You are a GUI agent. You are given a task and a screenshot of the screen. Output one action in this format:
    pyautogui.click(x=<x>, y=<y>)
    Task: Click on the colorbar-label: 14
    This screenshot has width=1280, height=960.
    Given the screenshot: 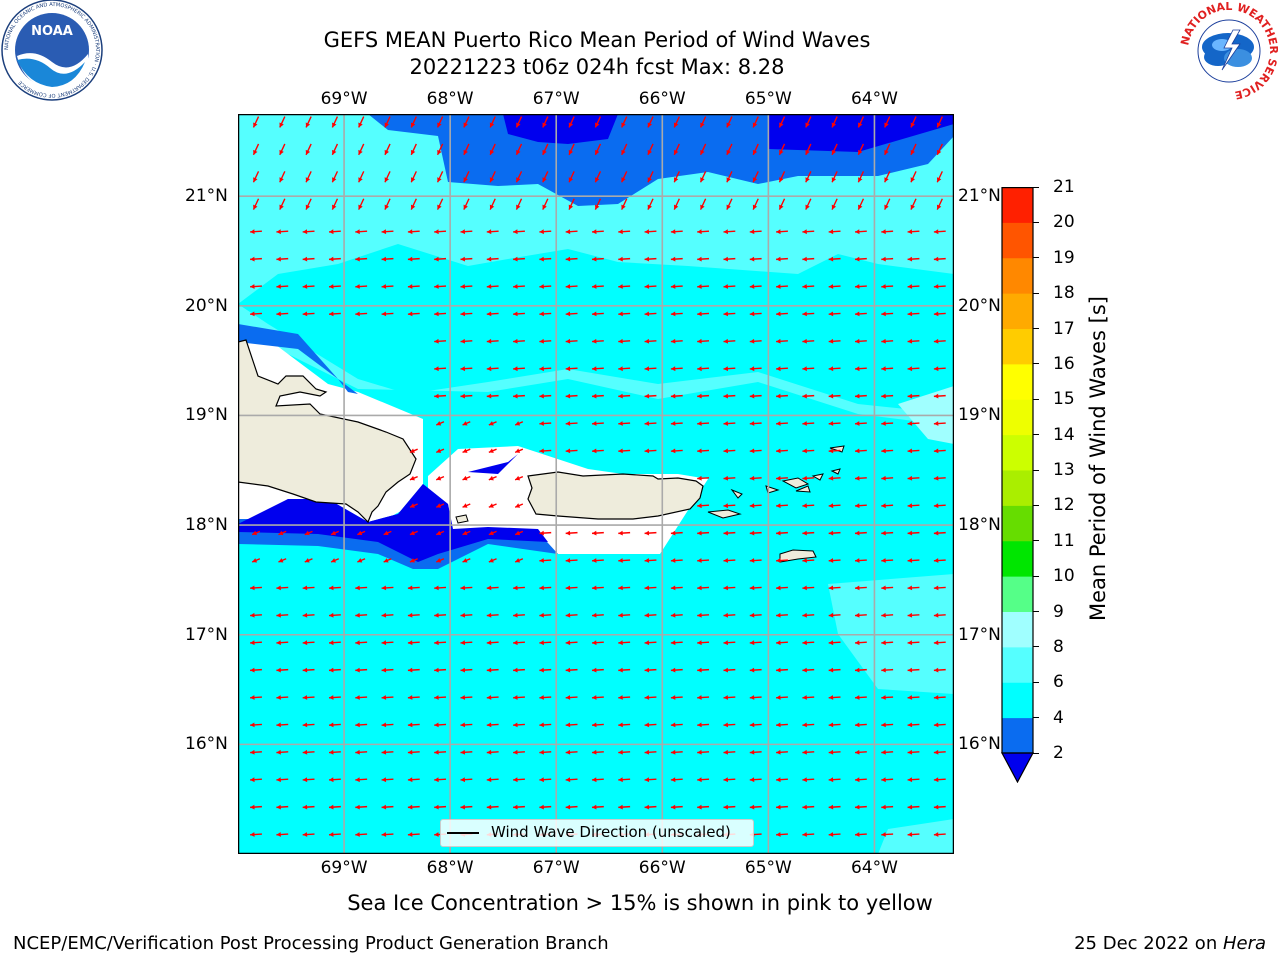 What is the action you would take?
    pyautogui.click(x=1064, y=434)
    